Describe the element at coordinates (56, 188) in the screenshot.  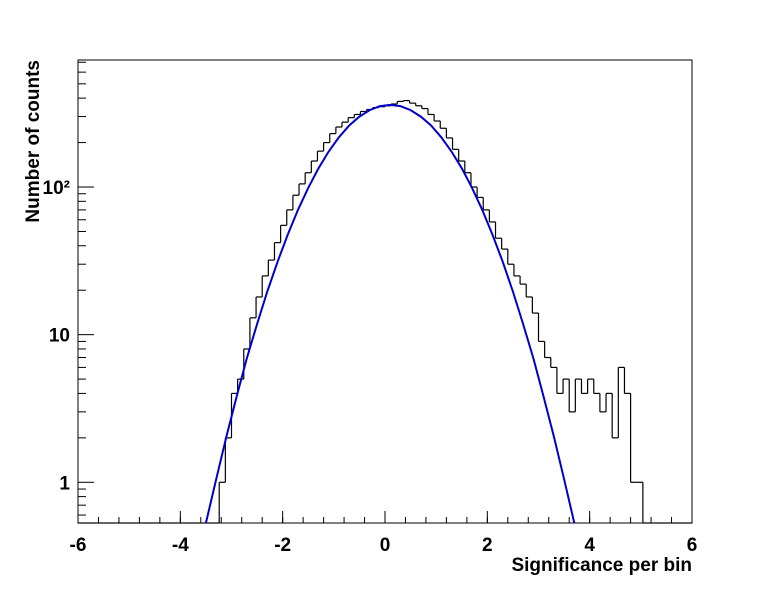
I see `y-tick-label: 10²` at that location.